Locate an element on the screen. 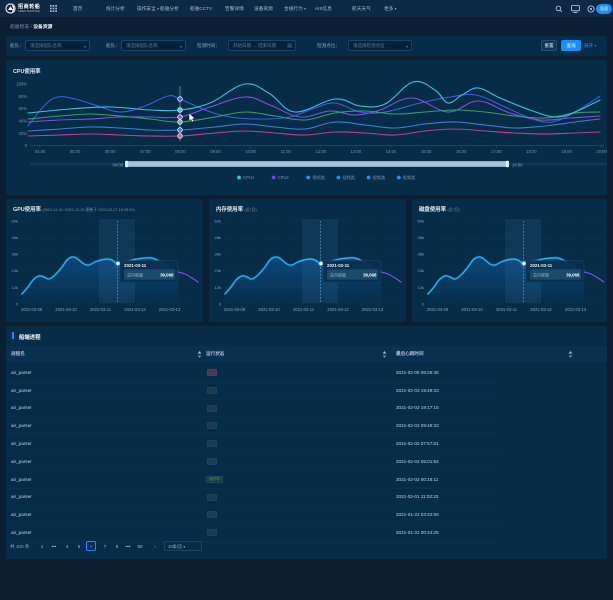 This screenshot has height=600, width=613. svg-text: 80% is located at coordinates (23, 96).